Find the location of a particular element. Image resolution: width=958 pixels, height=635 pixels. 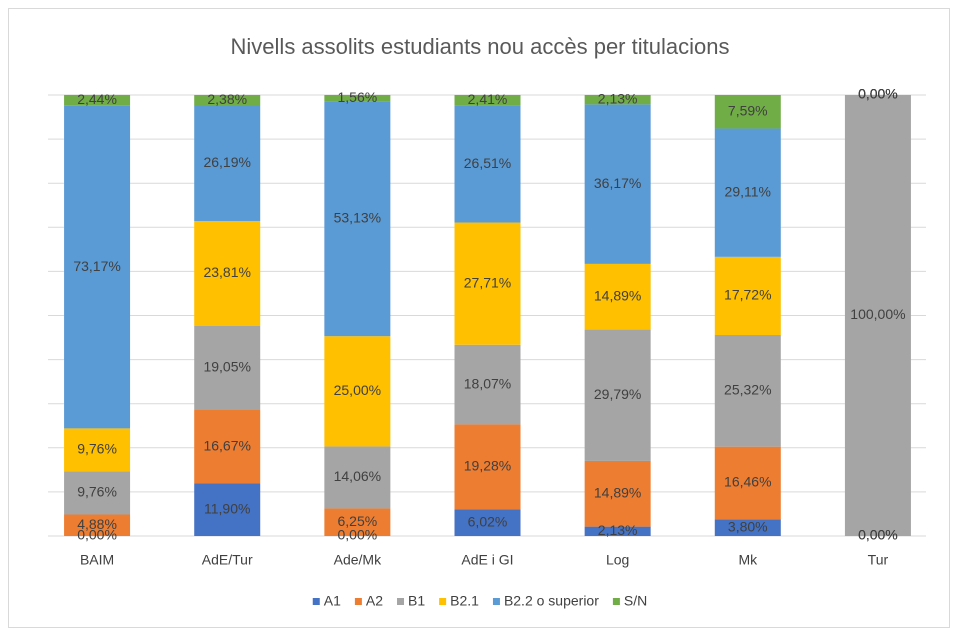

data-label: 26,19% is located at coordinates (226, 162).